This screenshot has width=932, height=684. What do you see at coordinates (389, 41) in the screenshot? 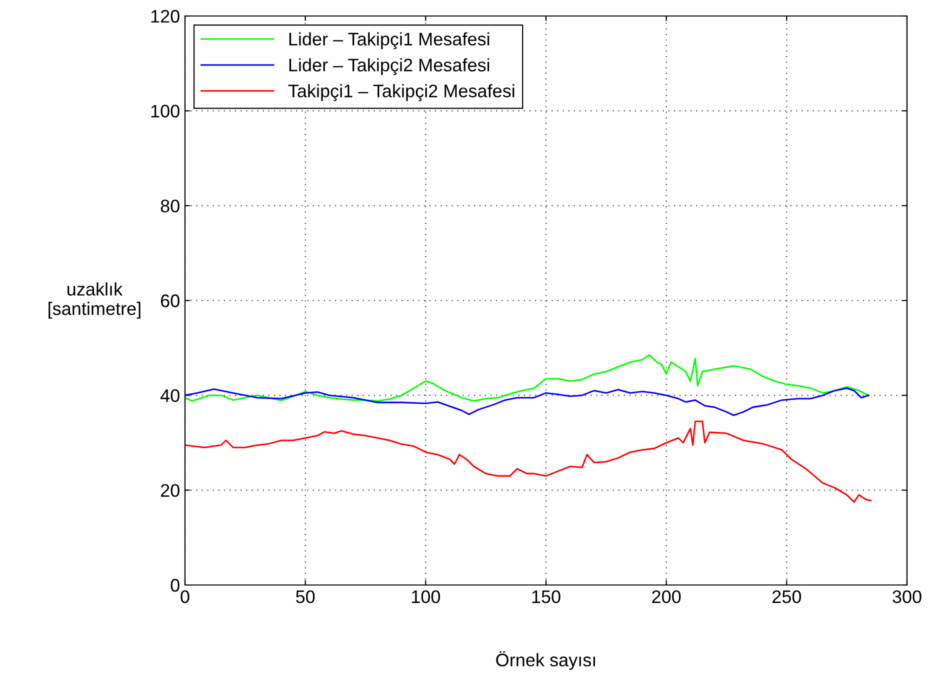
I see `legend-label: Lider – Takipçi1 Mesafesi` at bounding box center [389, 41].